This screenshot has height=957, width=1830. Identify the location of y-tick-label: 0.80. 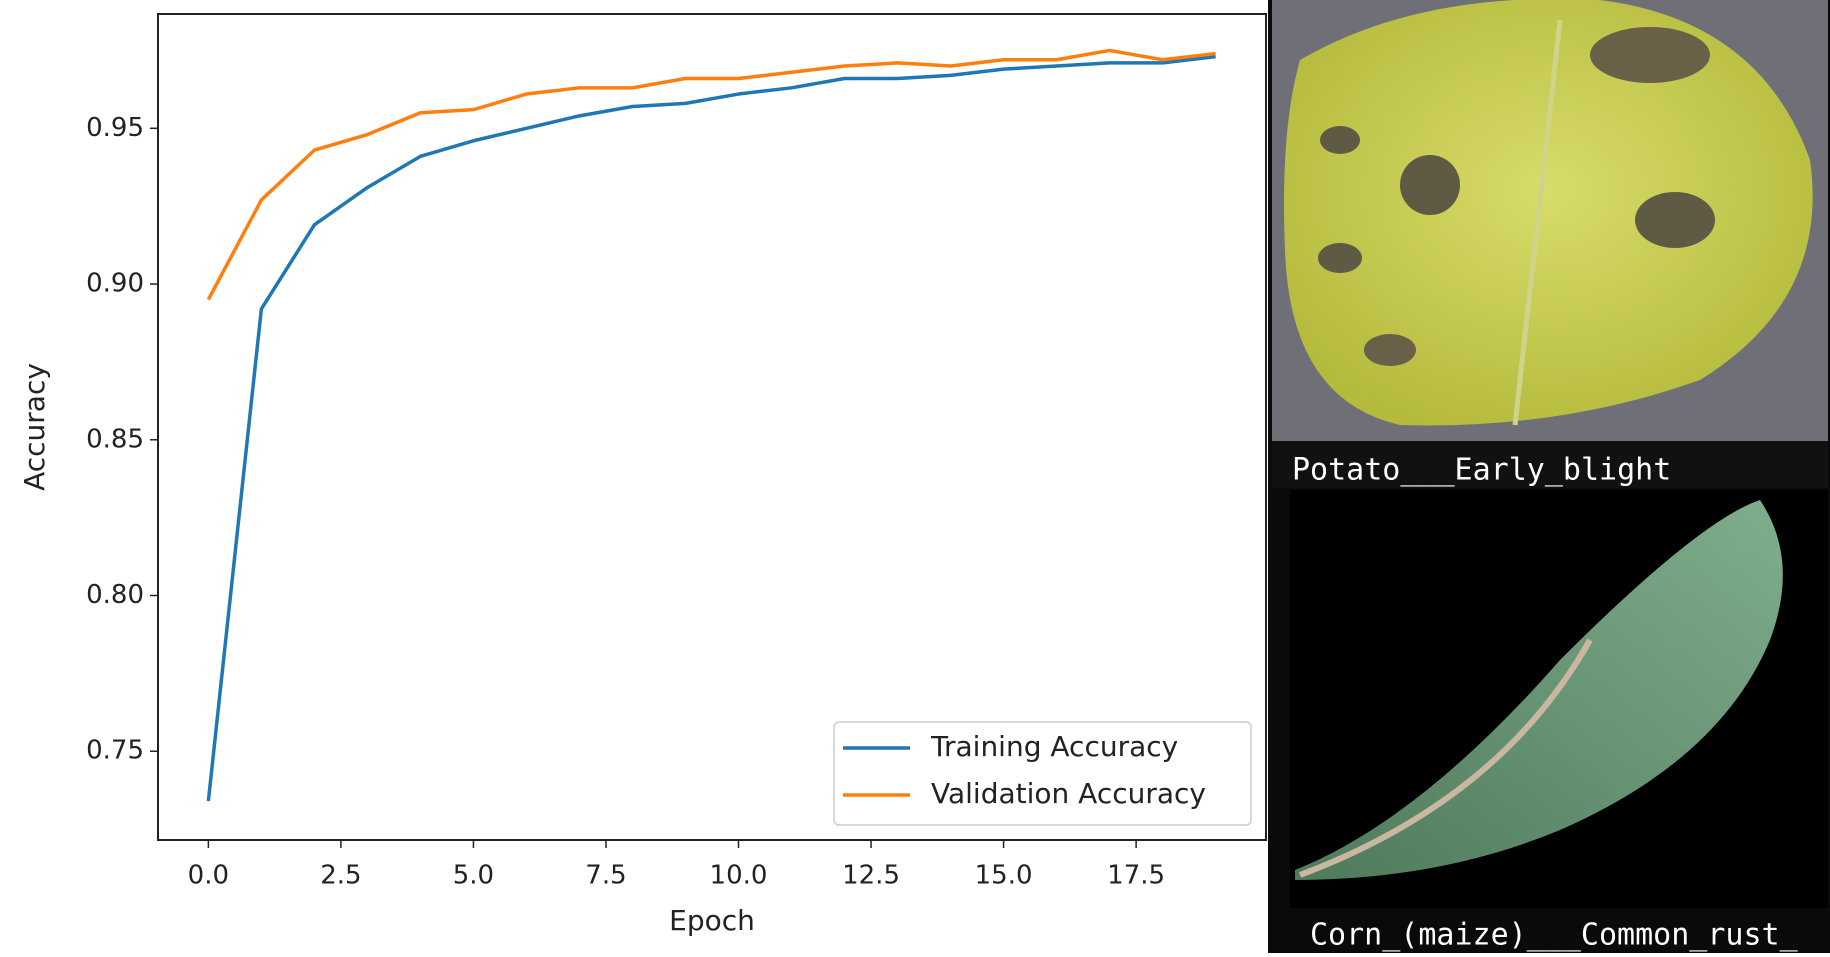
(115, 595).